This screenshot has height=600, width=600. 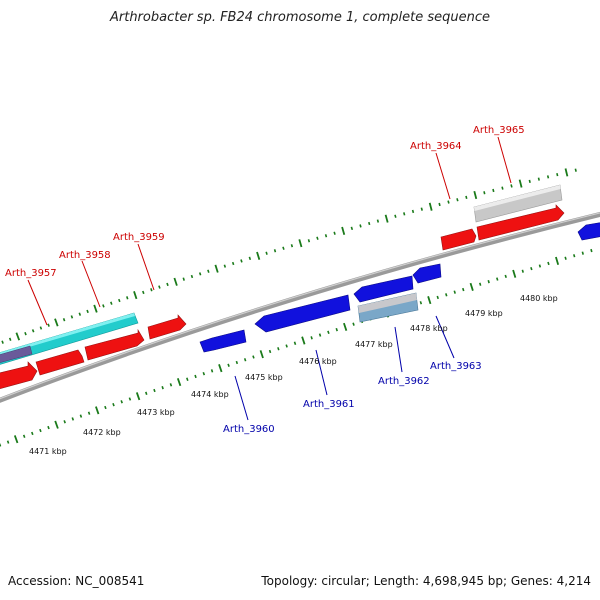 What do you see at coordinates (139, 237) in the screenshot?
I see `gene-label-arth-3959: Arth_3959` at bounding box center [139, 237].